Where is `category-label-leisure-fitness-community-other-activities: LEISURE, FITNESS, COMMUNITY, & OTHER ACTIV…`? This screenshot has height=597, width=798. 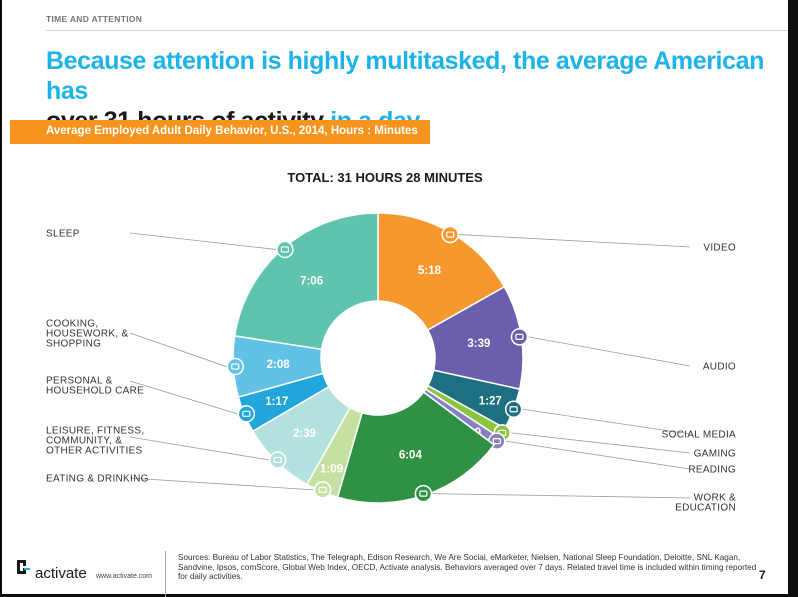 category-label-leisure-fitness-community-other-activities: LEISURE, FITNESS, COMMUNITY, & OTHER ACTIV… is located at coordinates (95, 441).